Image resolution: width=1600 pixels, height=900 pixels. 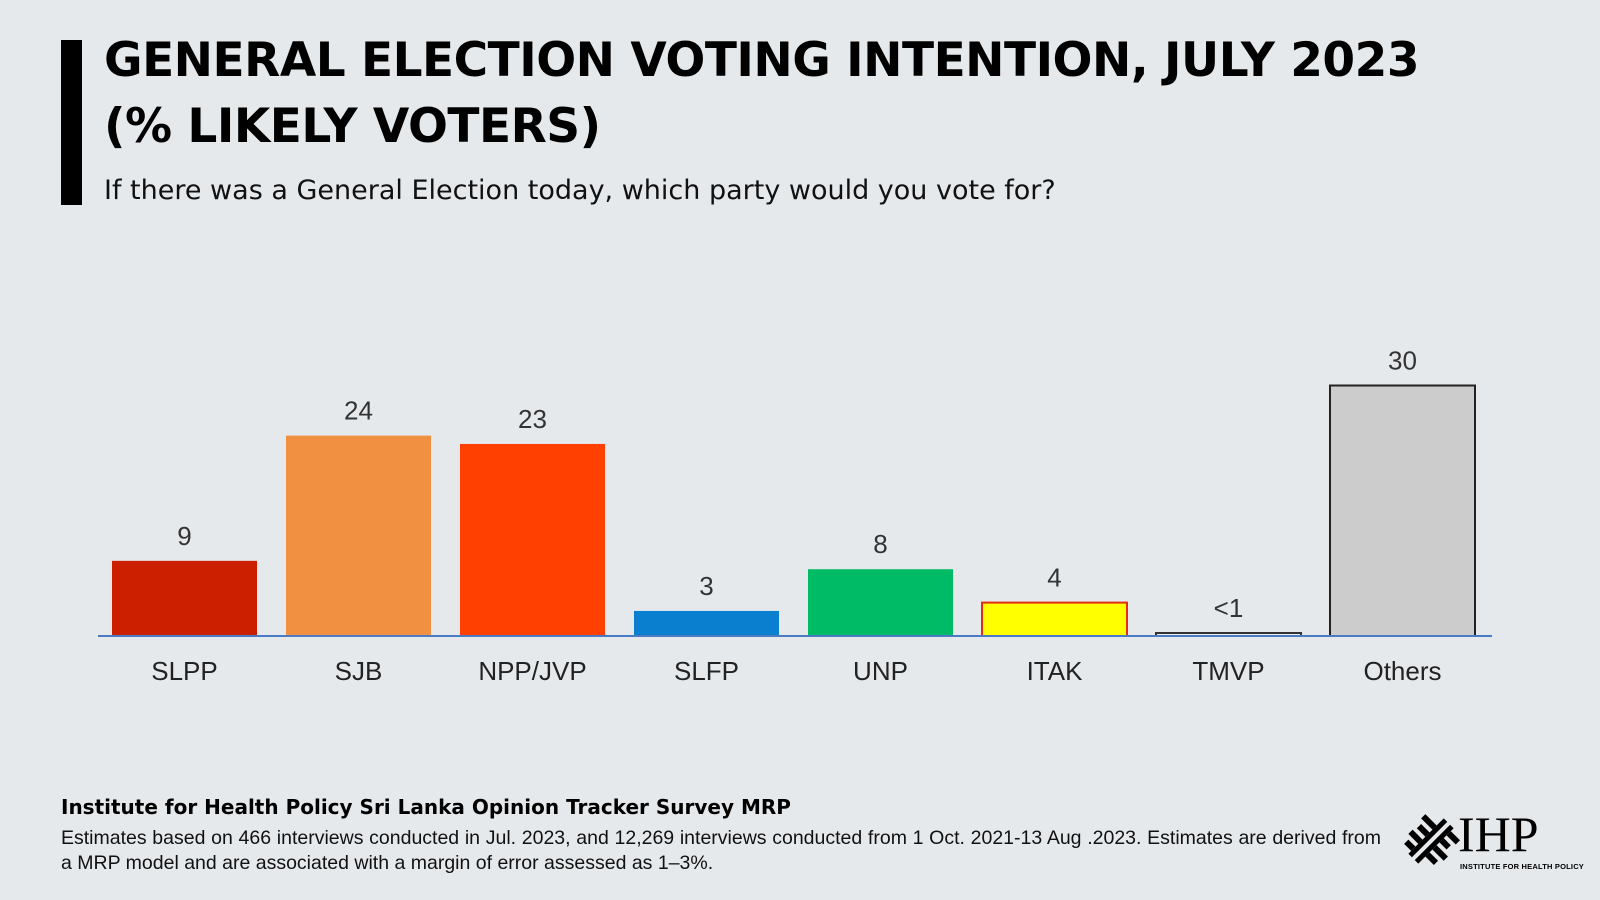 I want to click on bar-slpp, so click(x=184, y=598).